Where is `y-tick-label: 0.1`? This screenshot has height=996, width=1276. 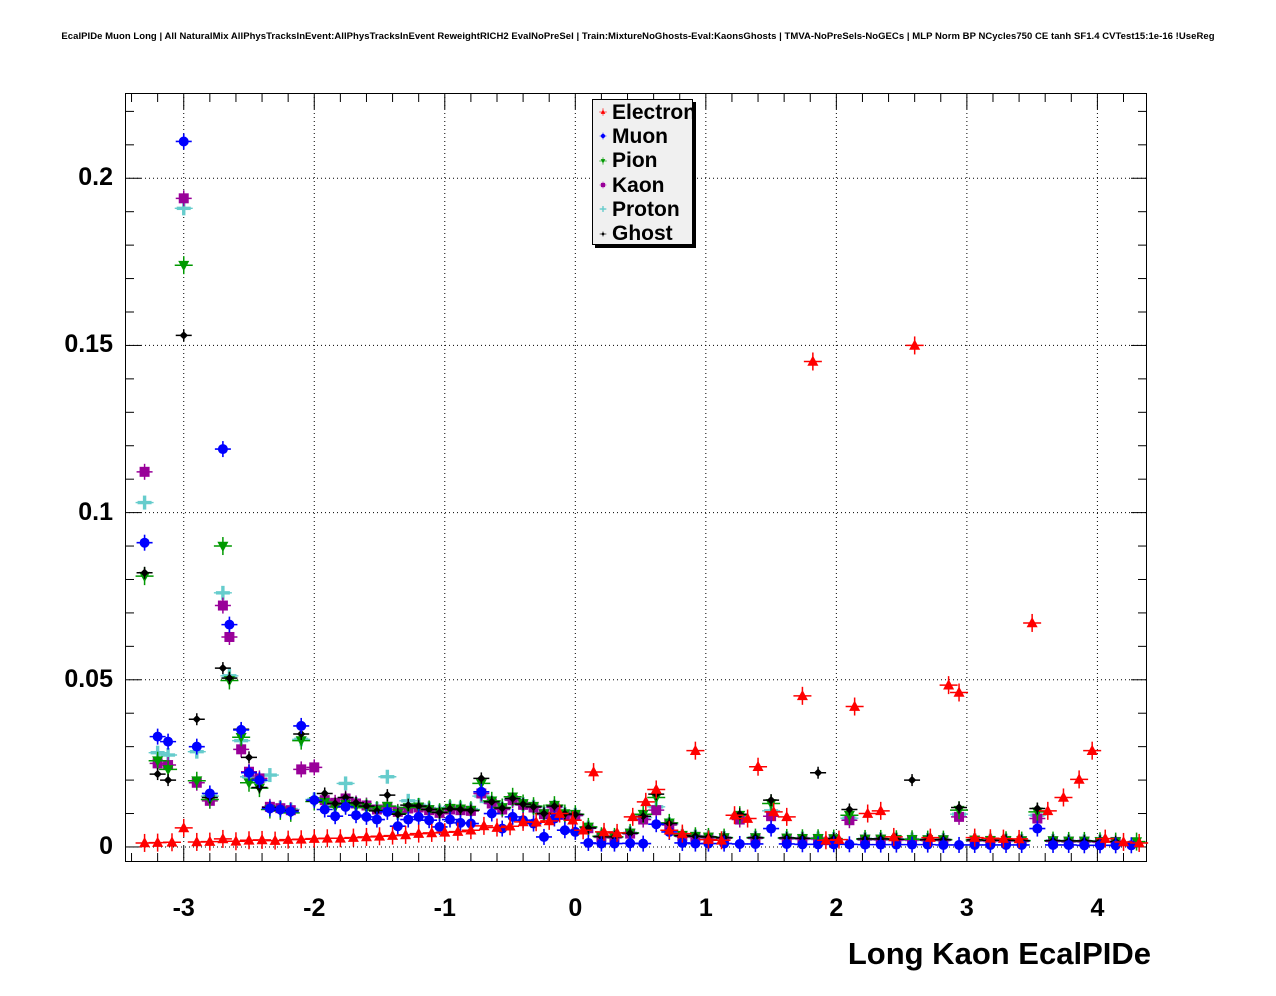
y-tick-label: 0.1 is located at coordinates (95, 511).